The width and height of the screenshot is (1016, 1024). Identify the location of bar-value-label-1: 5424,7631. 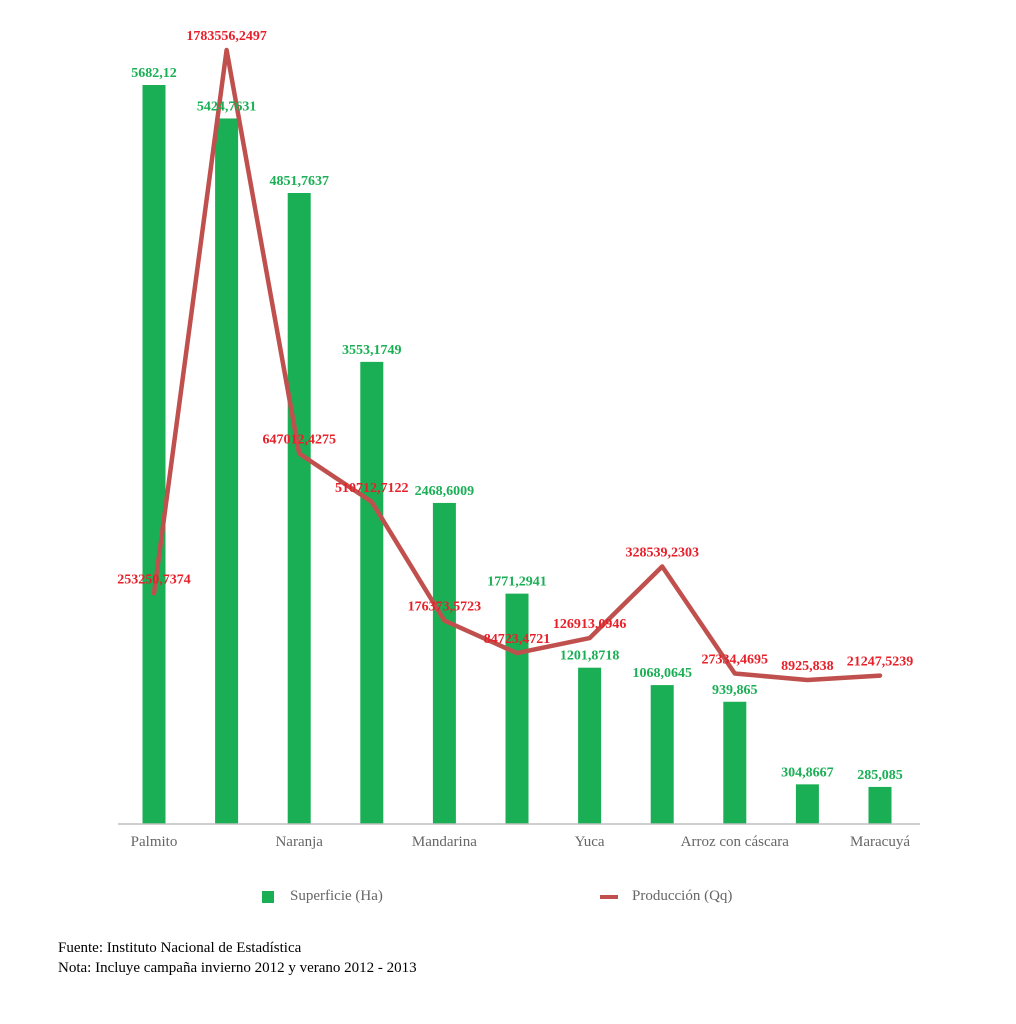
(227, 106).